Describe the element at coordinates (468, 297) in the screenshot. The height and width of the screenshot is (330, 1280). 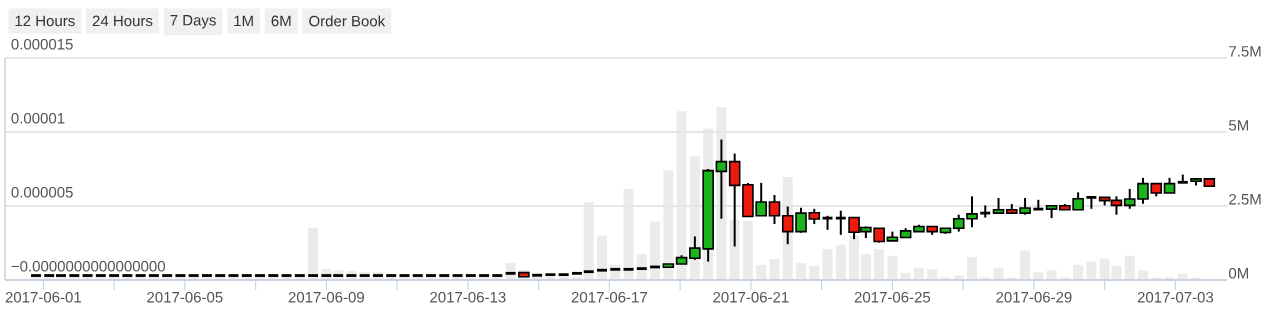
I see `x-tick-label: 2017-06-13` at that location.